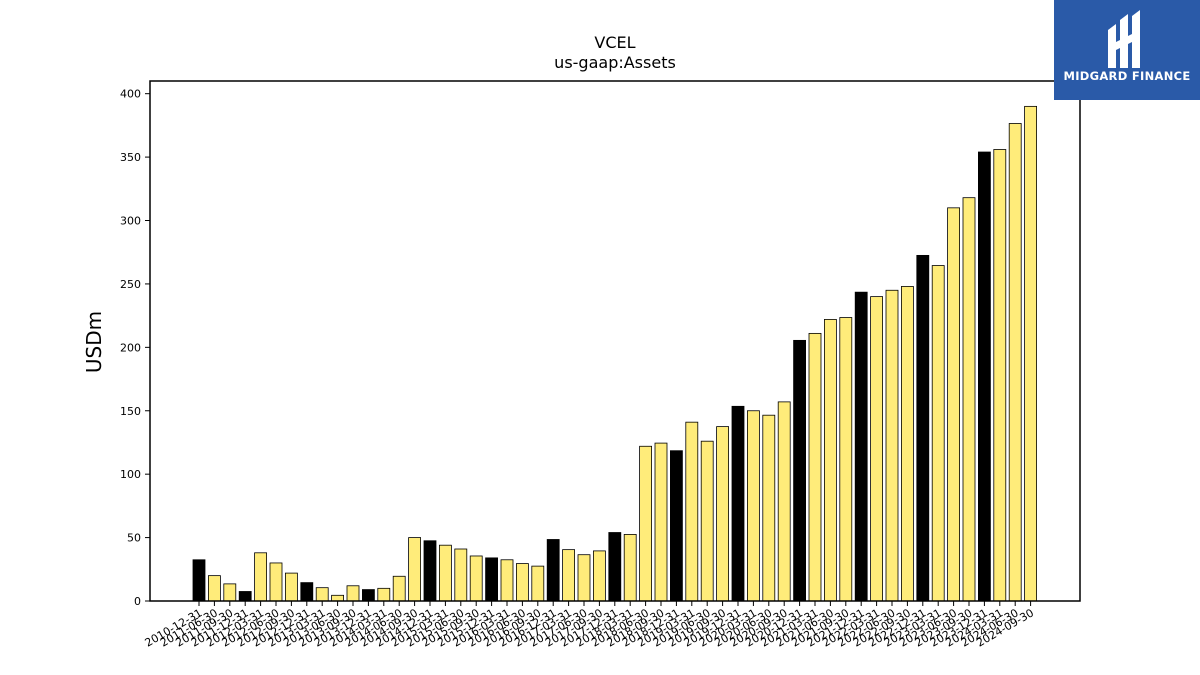  Describe the element at coordinates (130, 347) in the screenshot. I see `y-tick-label: 200` at that location.